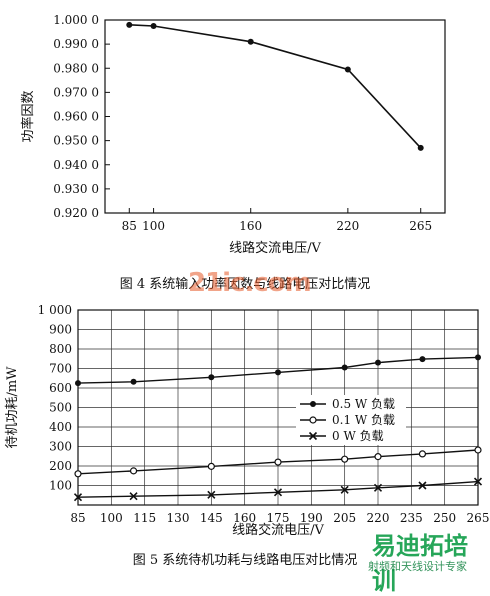 Image resolution: width=490 pixels, height=596 pixels. What do you see at coordinates (278, 518) in the screenshot?
I see `x-tick-label: 175` at bounding box center [278, 518].